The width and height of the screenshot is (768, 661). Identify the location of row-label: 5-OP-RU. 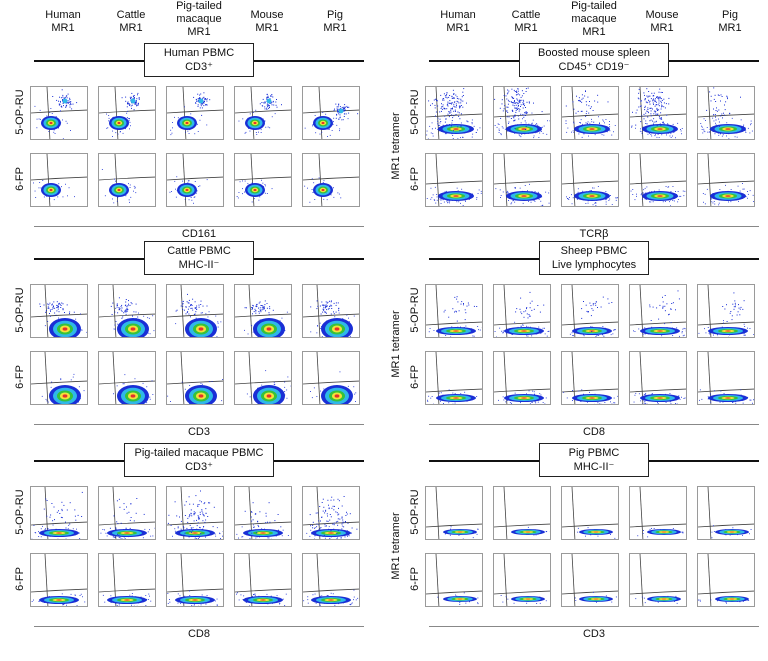
(20, 310).